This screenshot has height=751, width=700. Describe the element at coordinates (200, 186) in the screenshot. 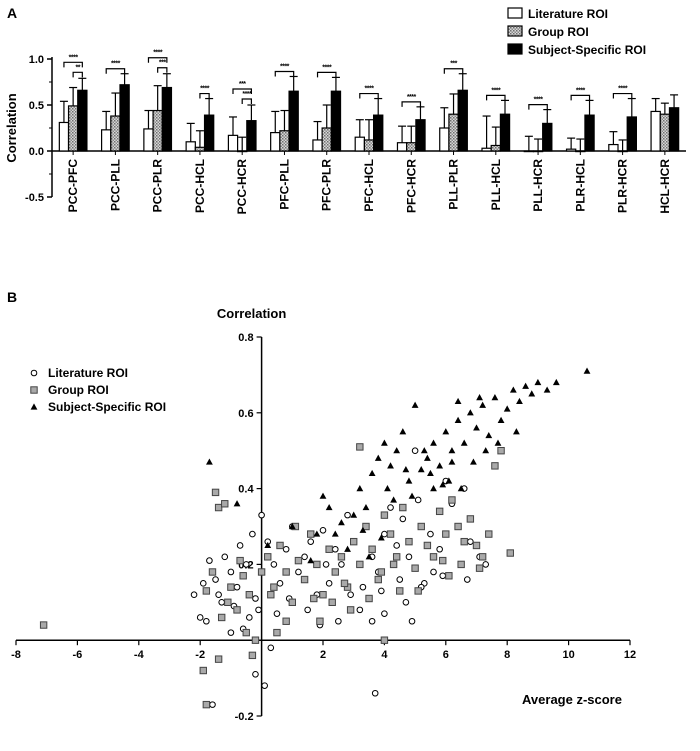

I see `category-label: PCC-HCL` at that location.